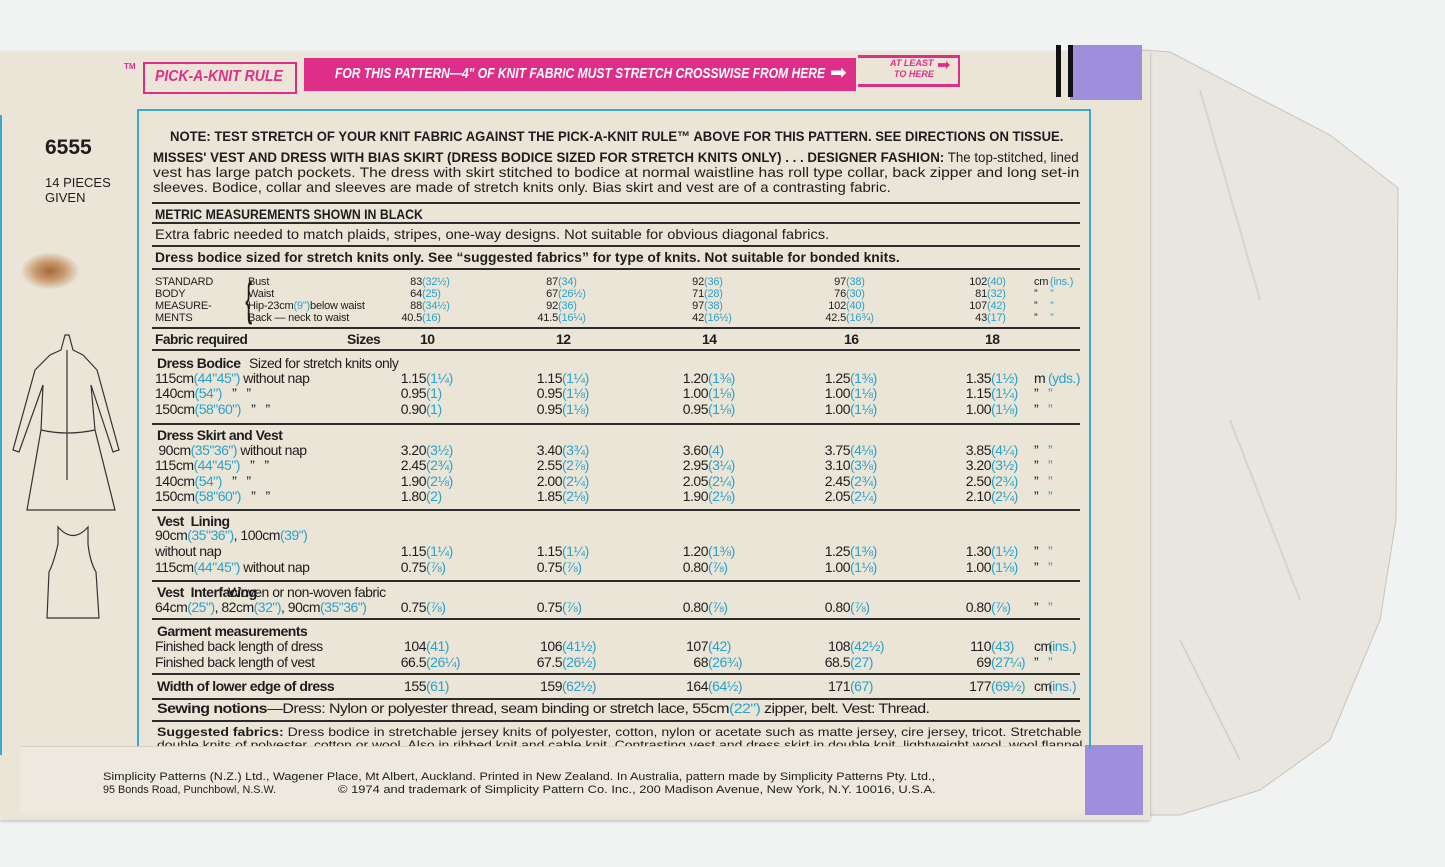 Image resolution: width=1445 pixels, height=867 pixels. Describe the element at coordinates (1043, 646) in the screenshot. I see `unit-metric: cm` at that location.